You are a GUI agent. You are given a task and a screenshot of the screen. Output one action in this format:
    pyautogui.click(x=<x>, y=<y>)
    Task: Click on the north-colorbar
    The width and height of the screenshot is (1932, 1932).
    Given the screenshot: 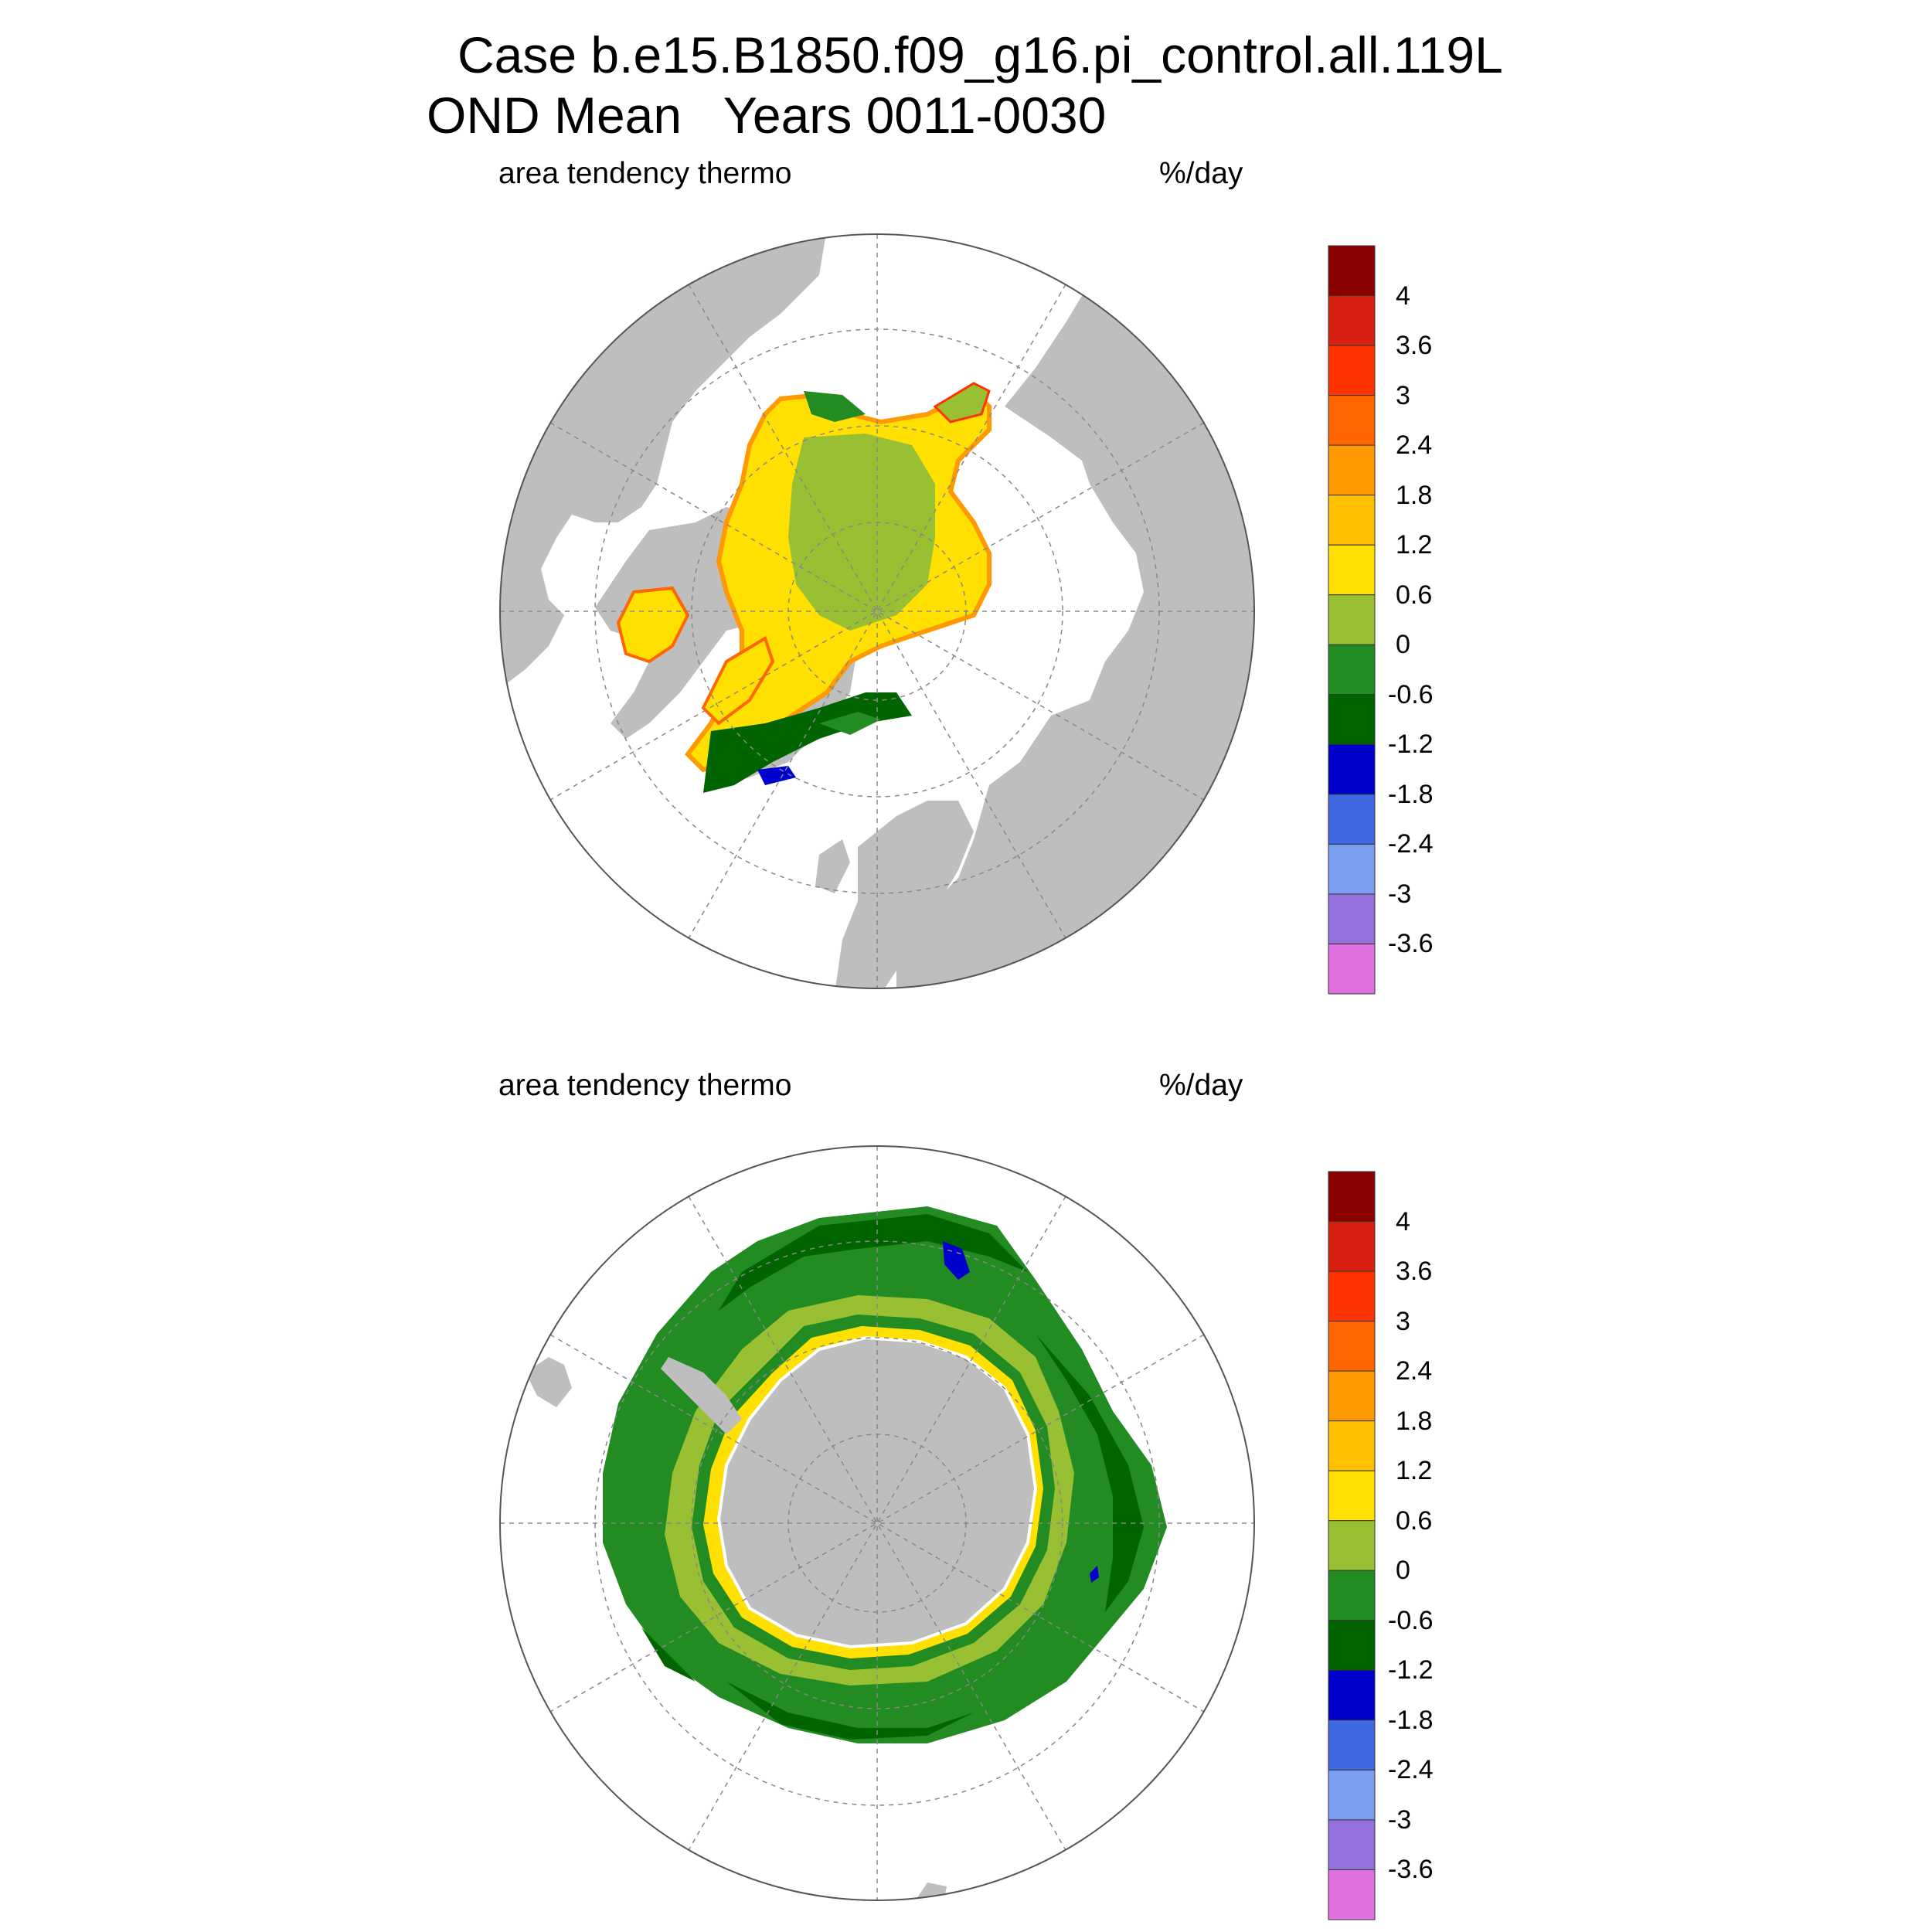 What is the action you would take?
    pyautogui.click(x=1352, y=620)
    